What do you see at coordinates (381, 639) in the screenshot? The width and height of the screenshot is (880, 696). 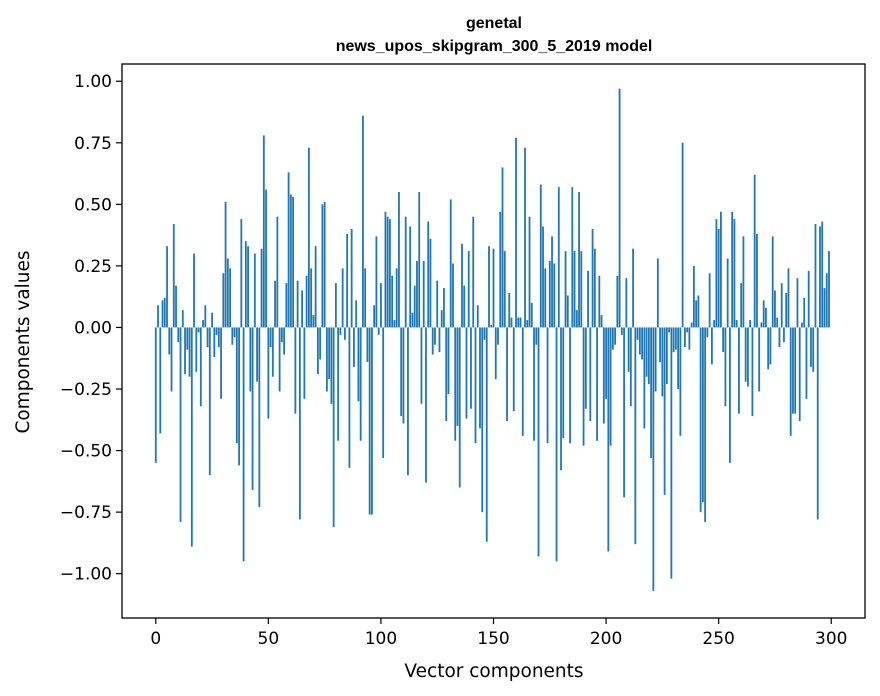 I see `x-tick-label-2: 100` at bounding box center [381, 639].